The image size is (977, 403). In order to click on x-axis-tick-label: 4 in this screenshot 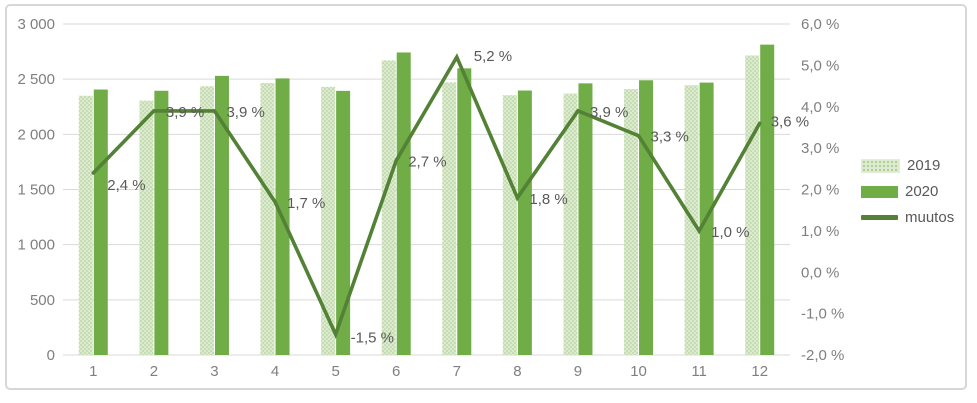, I will do `click(275, 371)`.